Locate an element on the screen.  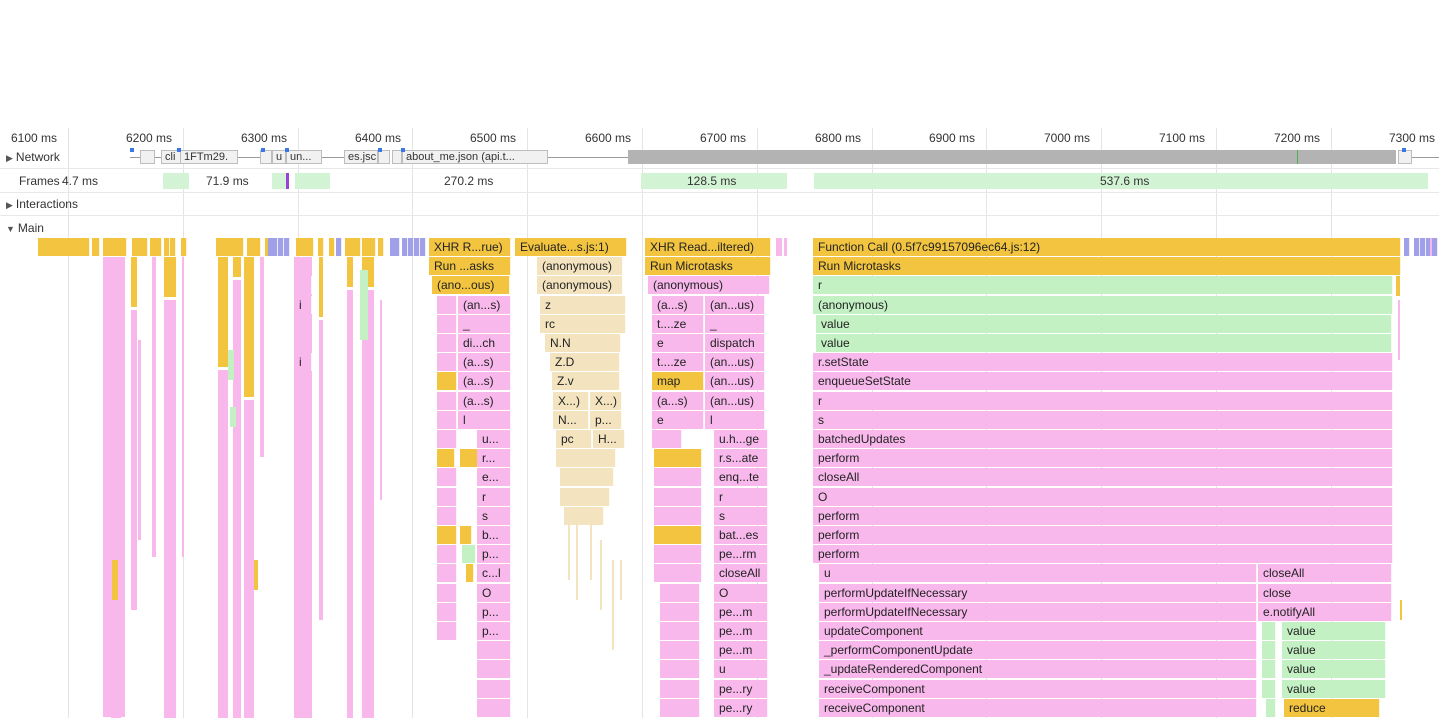
flame-event: reduce is located at coordinates (1332, 708).